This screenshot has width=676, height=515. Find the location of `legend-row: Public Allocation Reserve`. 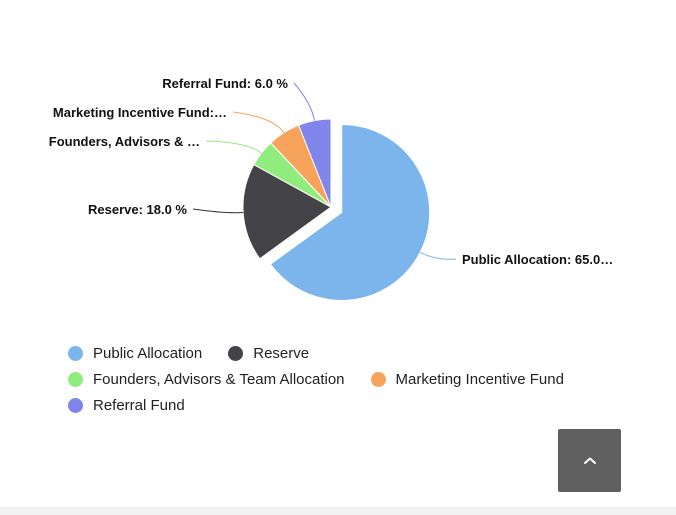

legend-row: Public Allocation Reserve is located at coordinates (348, 353).